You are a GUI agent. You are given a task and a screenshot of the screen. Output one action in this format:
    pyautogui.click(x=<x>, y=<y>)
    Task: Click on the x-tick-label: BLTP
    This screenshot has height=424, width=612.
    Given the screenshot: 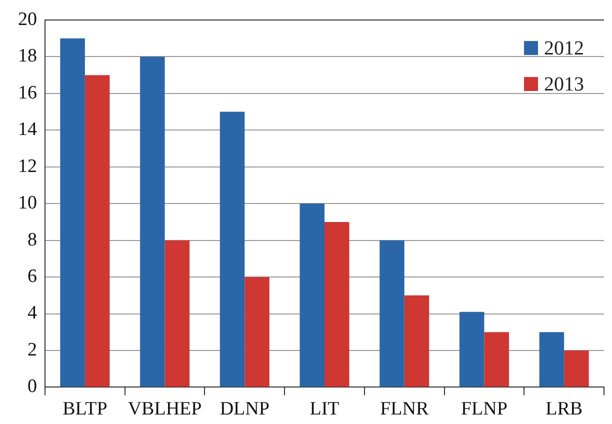 What is the action you would take?
    pyautogui.click(x=85, y=409)
    